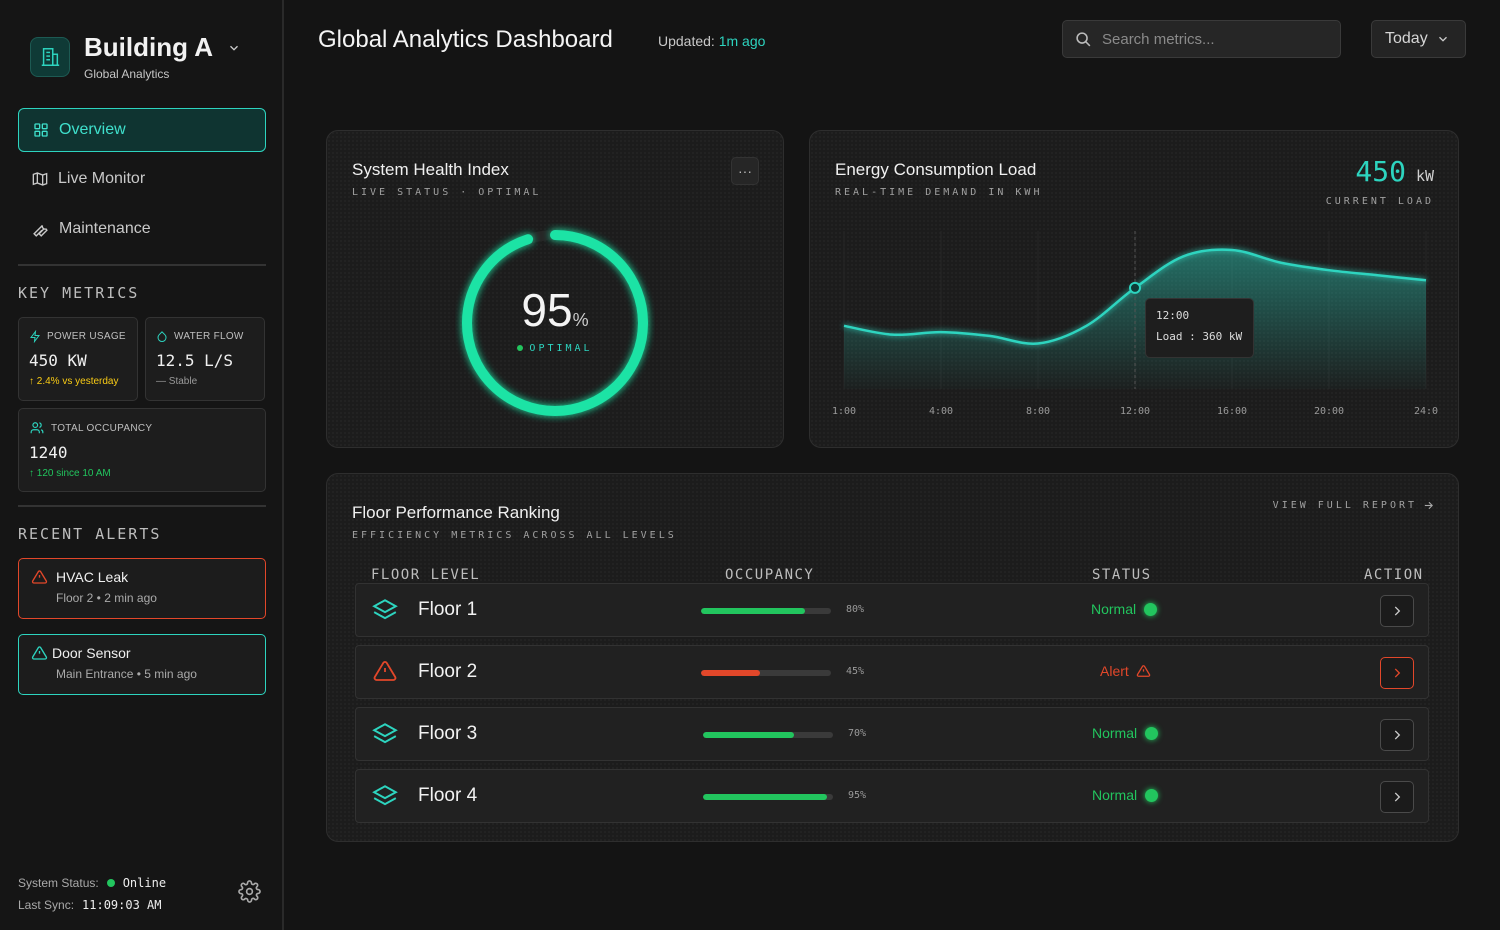 The image size is (1500, 930). What do you see at coordinates (1406, 38) in the screenshot?
I see `date-range-label: Today` at bounding box center [1406, 38].